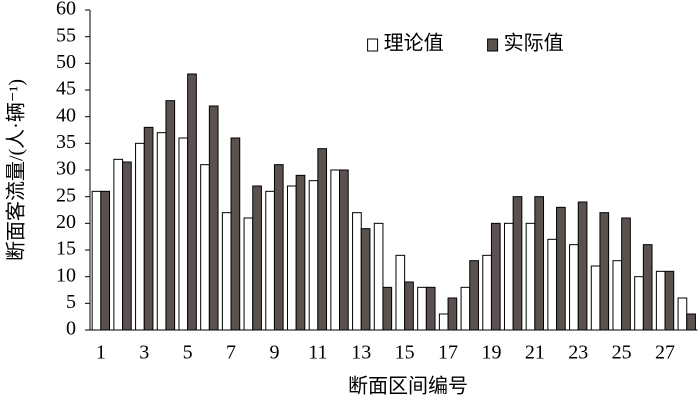 The width and height of the screenshot is (700, 408). What do you see at coordinates (66, 115) in the screenshot?
I see `y-tick-label: 40` at bounding box center [66, 115].